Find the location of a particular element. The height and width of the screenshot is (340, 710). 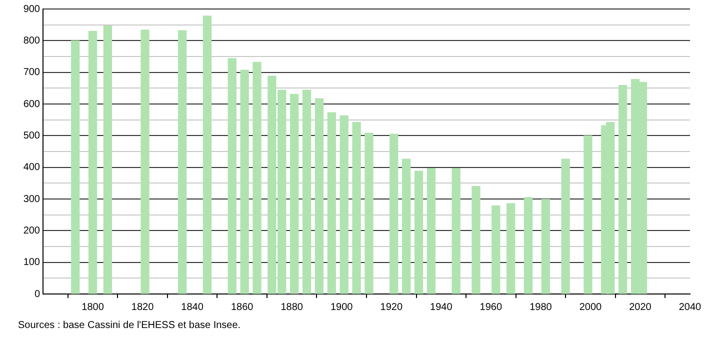

y-tick-label: 0 is located at coordinates (37, 294).